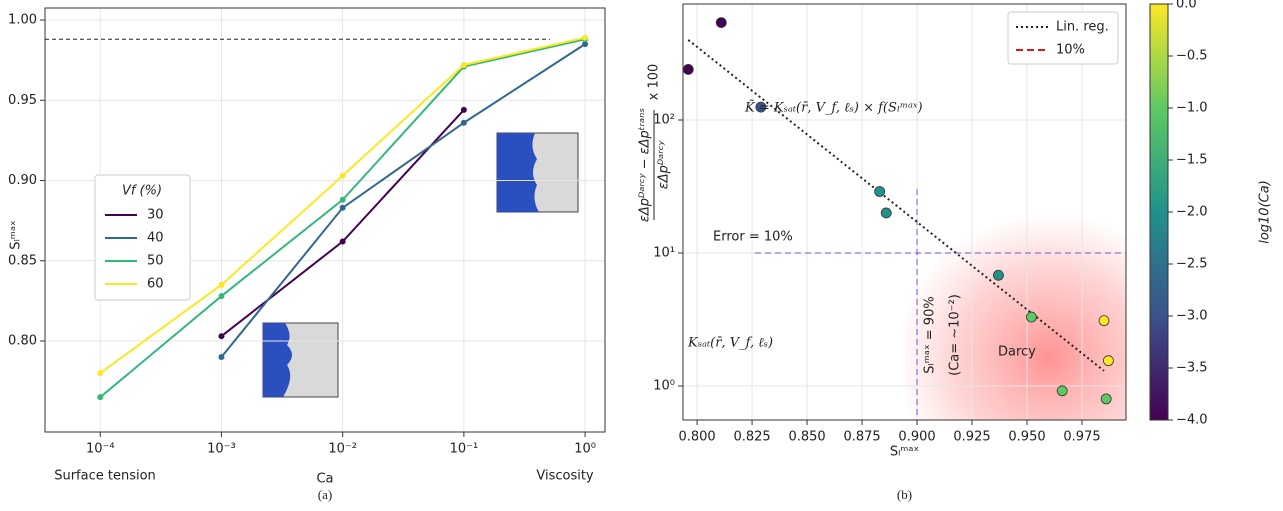 This screenshot has width=1283, height=511. What do you see at coordinates (464, 449) in the screenshot?
I see `x-tick-label: 10⁻¹` at bounding box center [464, 449].